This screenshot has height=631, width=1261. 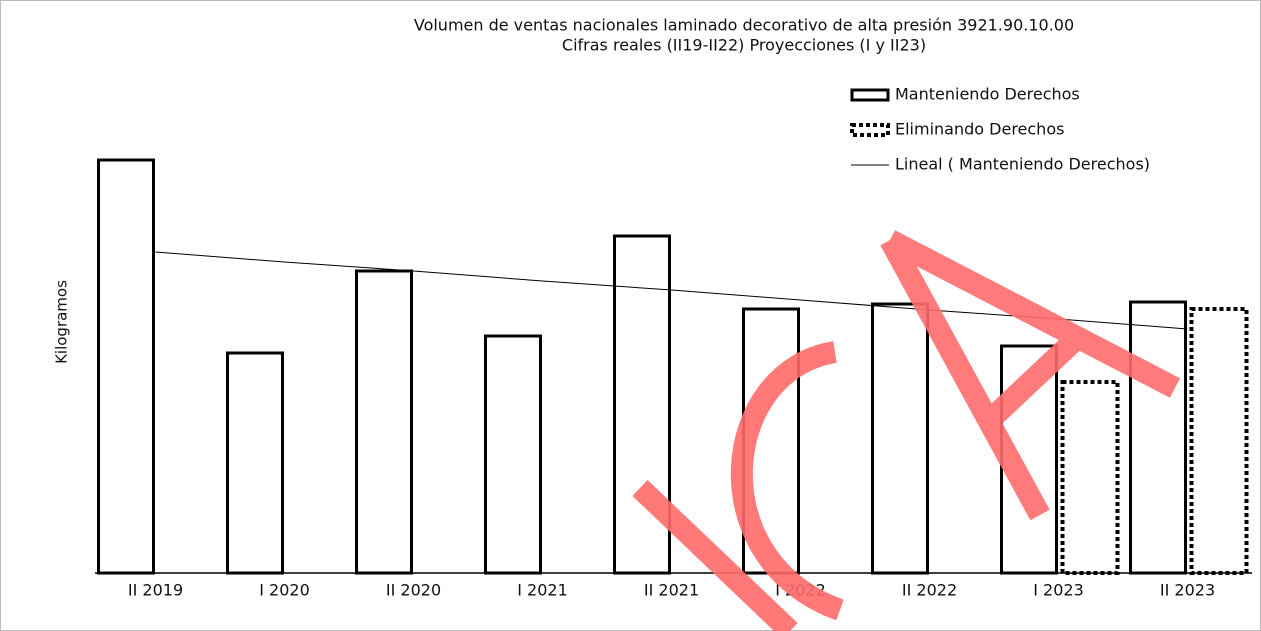 What do you see at coordinates (929, 590) in the screenshot?
I see `x-tick-label: II 2022` at bounding box center [929, 590].